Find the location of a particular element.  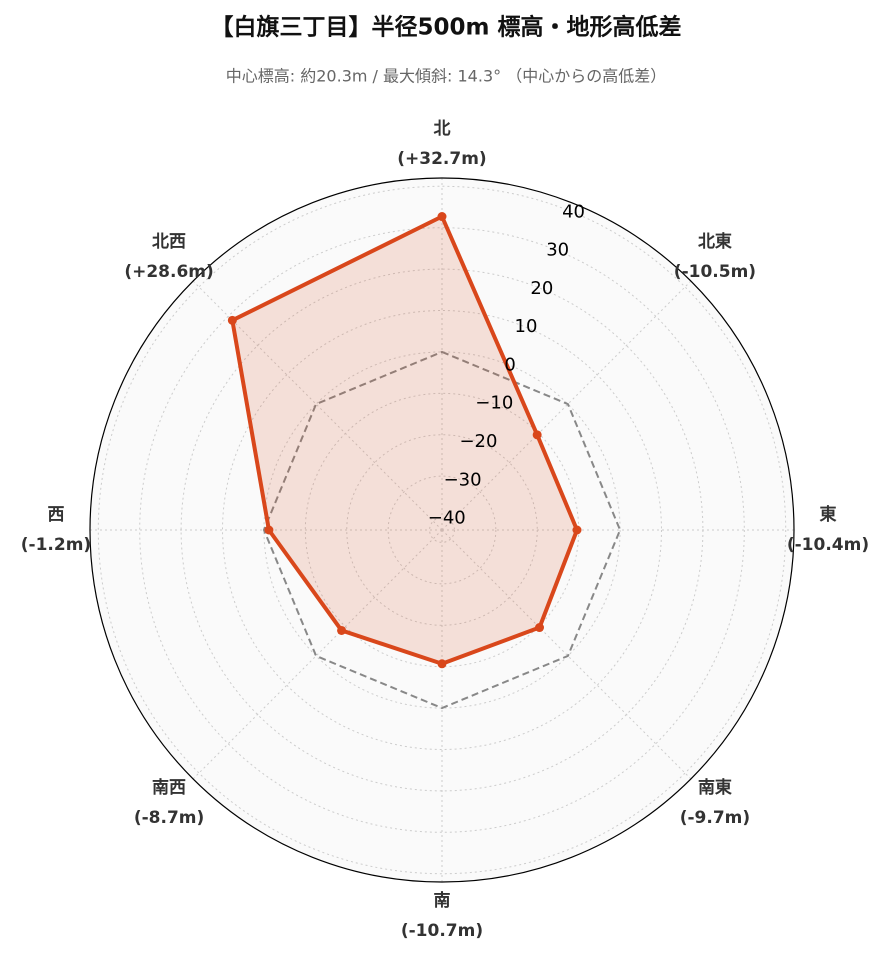

chart-title: 【白旗三丁目】半径500m 標高・地形高低差 is located at coordinates (446, 27).